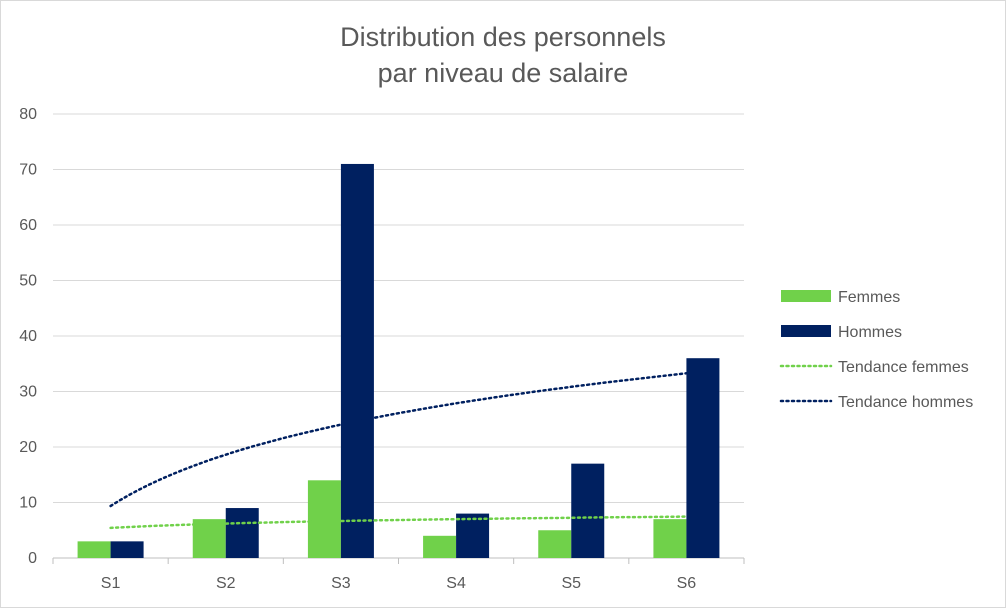  What do you see at coordinates (28, 170) in the screenshot?
I see `y-tick-label: 70` at bounding box center [28, 170].